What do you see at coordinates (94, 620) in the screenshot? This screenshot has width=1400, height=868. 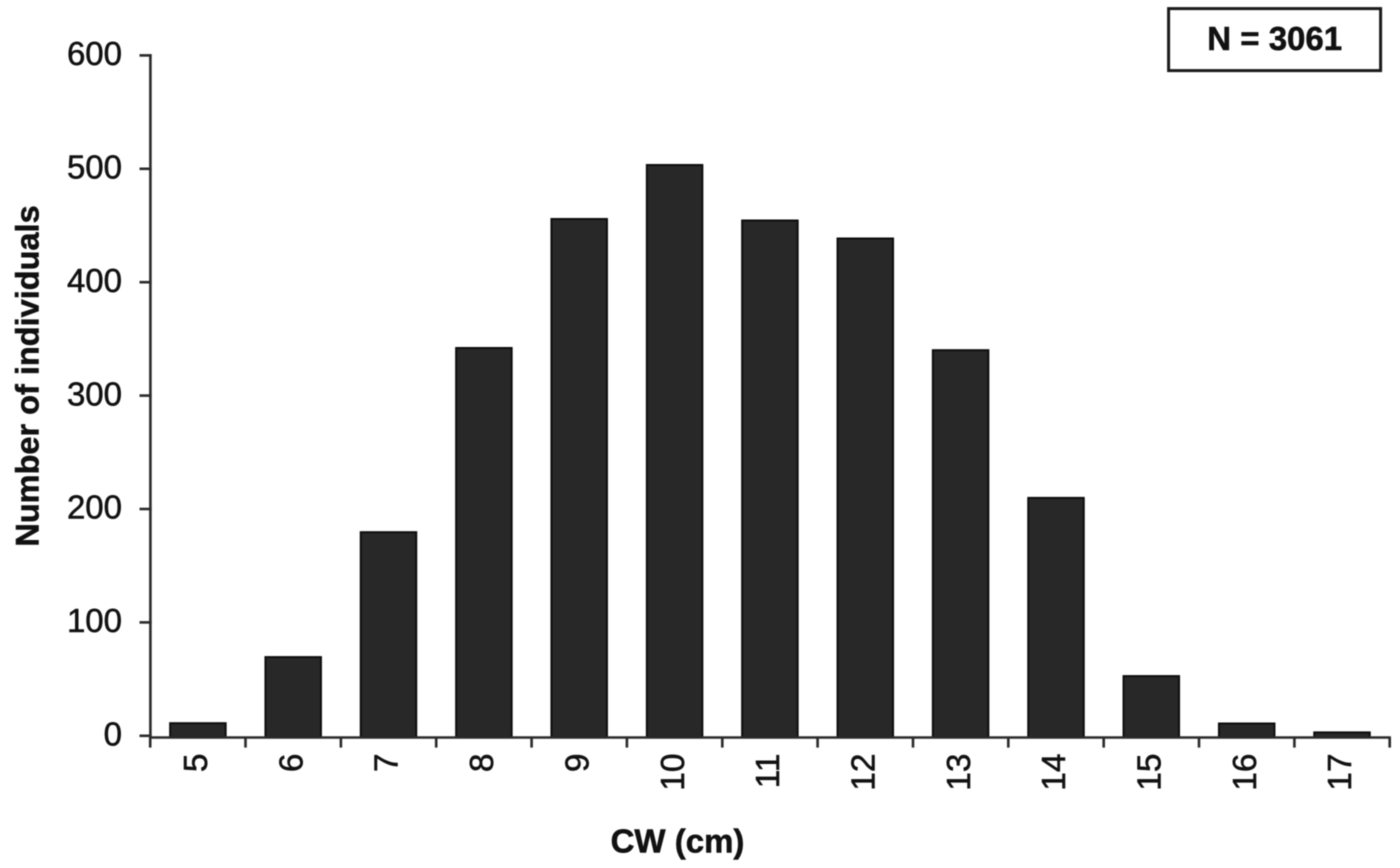 I see `svg-text: 100` at bounding box center [94, 620].